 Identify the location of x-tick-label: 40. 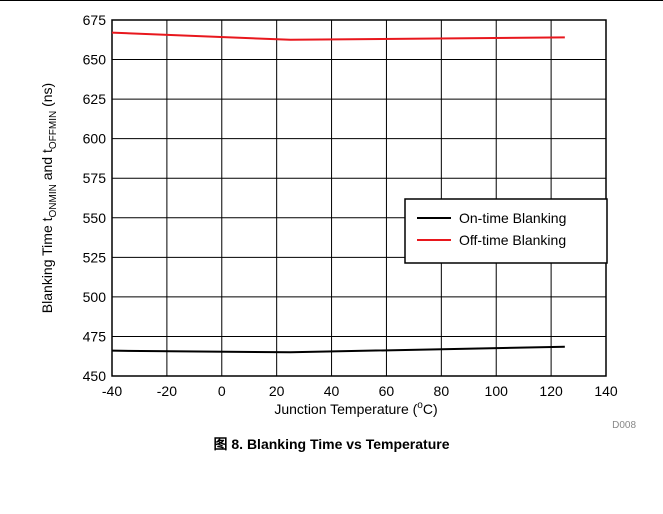
(332, 391).